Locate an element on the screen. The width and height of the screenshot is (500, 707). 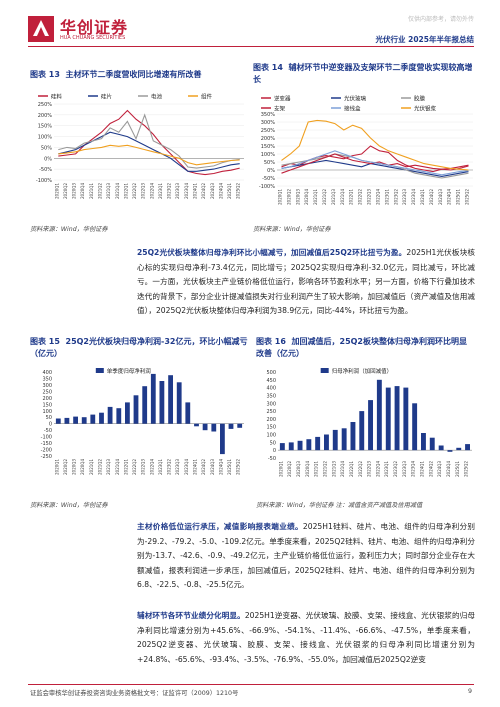
fig13-label: 图表 13 is located at coordinates (45, 74).